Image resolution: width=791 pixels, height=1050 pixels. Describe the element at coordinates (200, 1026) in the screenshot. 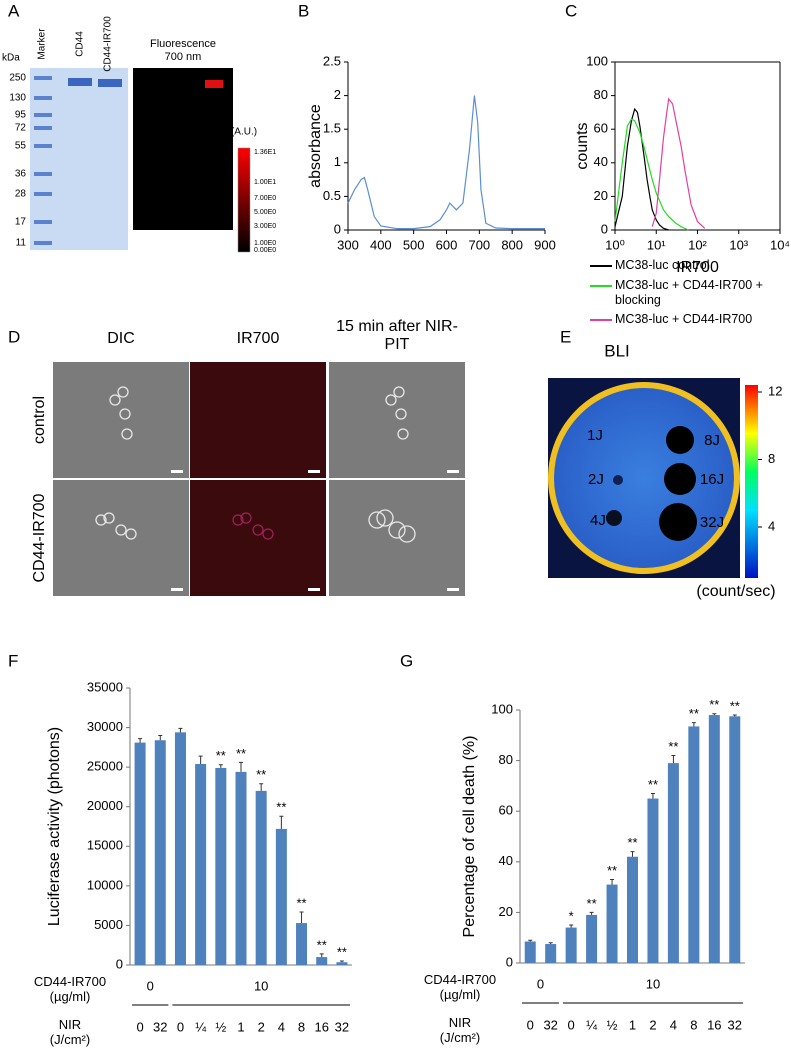

I see `x-tick-label: ¼` at that location.